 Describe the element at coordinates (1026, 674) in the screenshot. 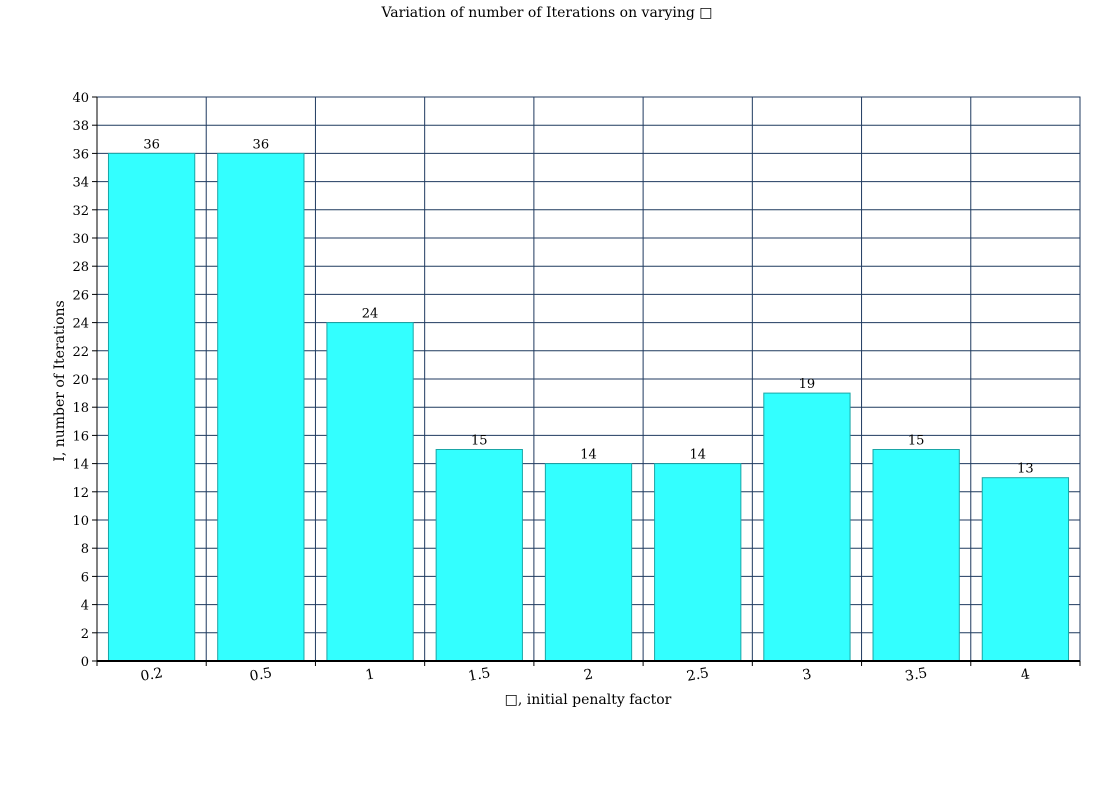

I see `x-tick-label: 4` at that location.